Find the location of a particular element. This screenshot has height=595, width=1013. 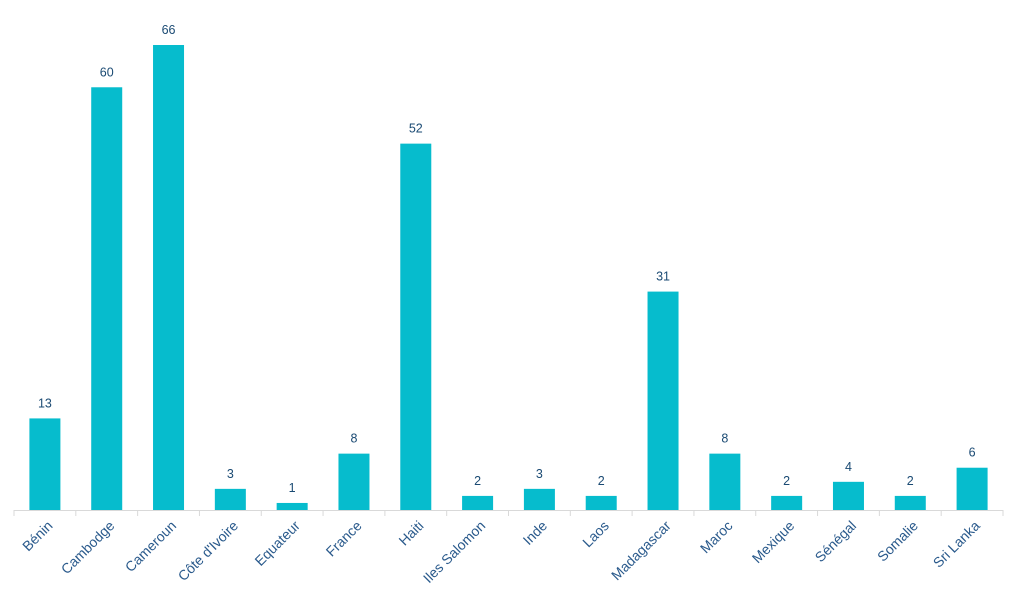

x-tick-label: Côte d'Ivoire is located at coordinates (208, 550).